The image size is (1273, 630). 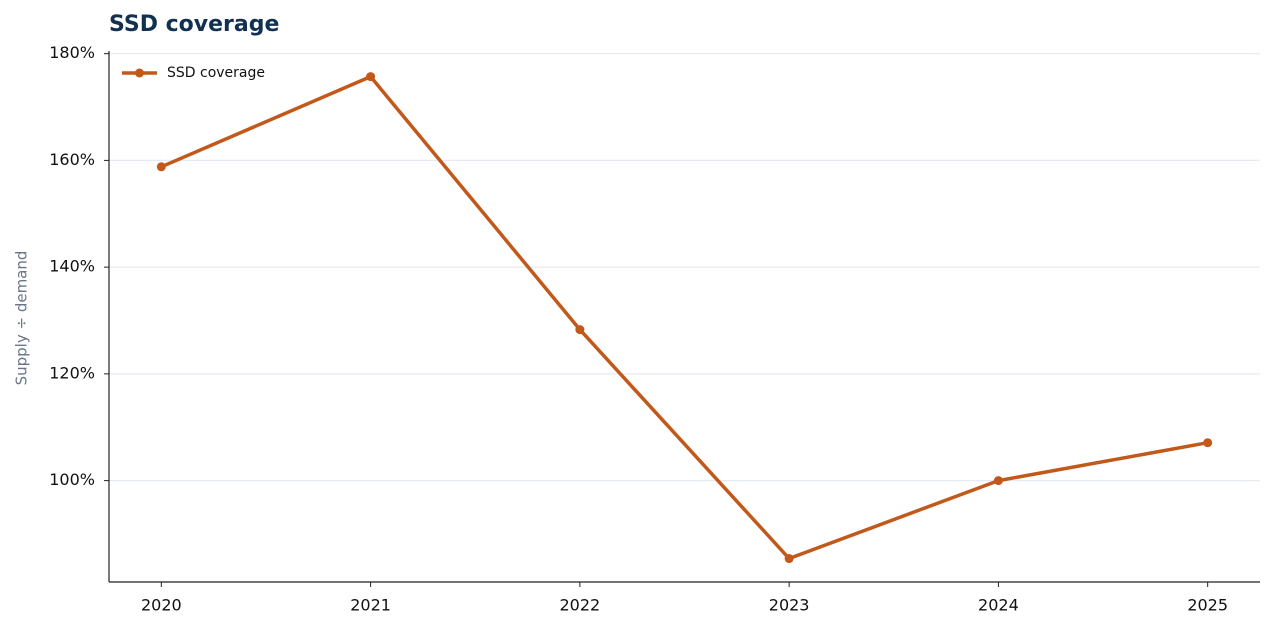 I want to click on x-tick-label: 2025, so click(x=1207, y=605).